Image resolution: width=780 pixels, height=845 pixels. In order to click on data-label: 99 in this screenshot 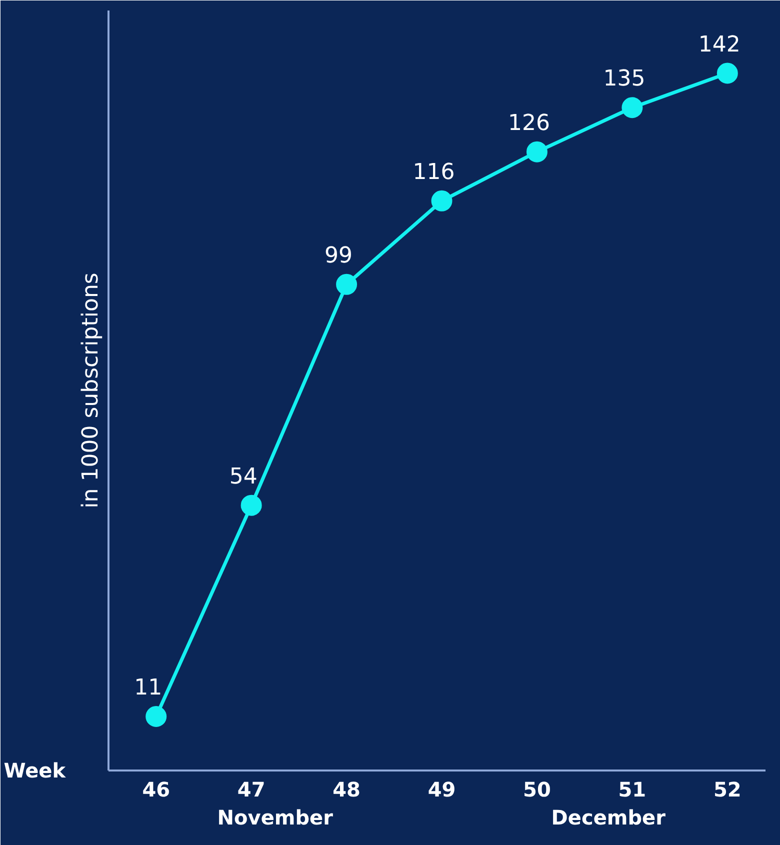, I will do `click(338, 255)`.